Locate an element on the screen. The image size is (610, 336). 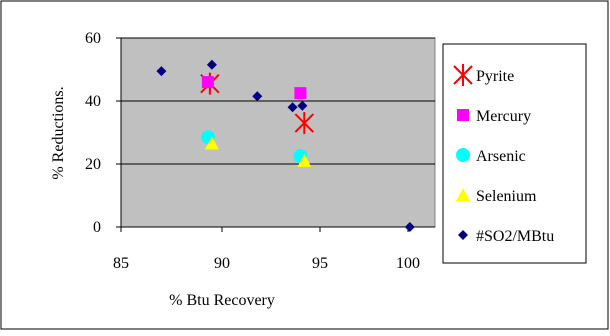
legend-marker-arsenic is located at coordinates (463, 155).